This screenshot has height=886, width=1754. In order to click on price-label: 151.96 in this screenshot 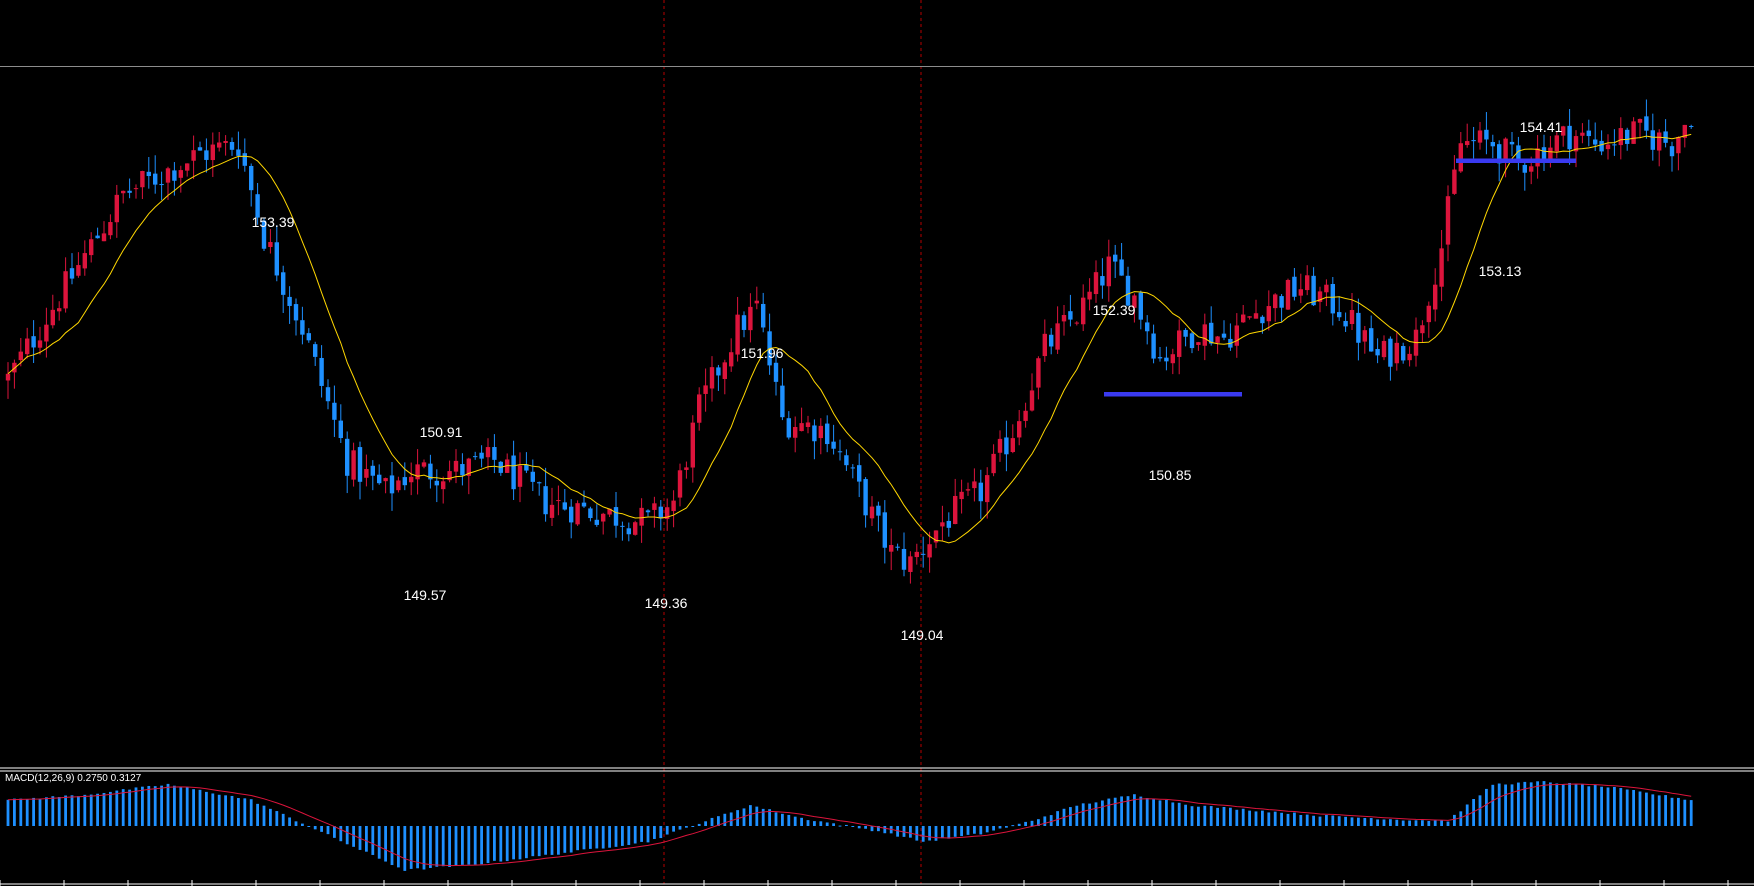, I will do `click(762, 353)`.